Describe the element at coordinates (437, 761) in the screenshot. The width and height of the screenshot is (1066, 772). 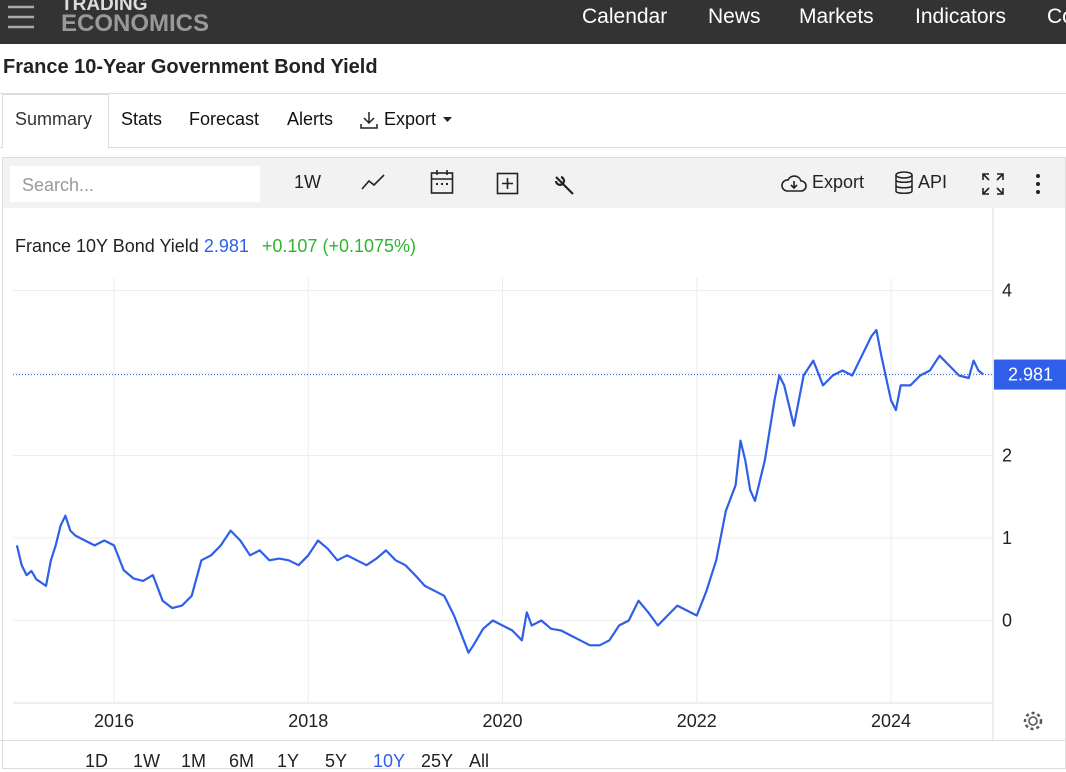
I see `range-button: 25Y` at that location.